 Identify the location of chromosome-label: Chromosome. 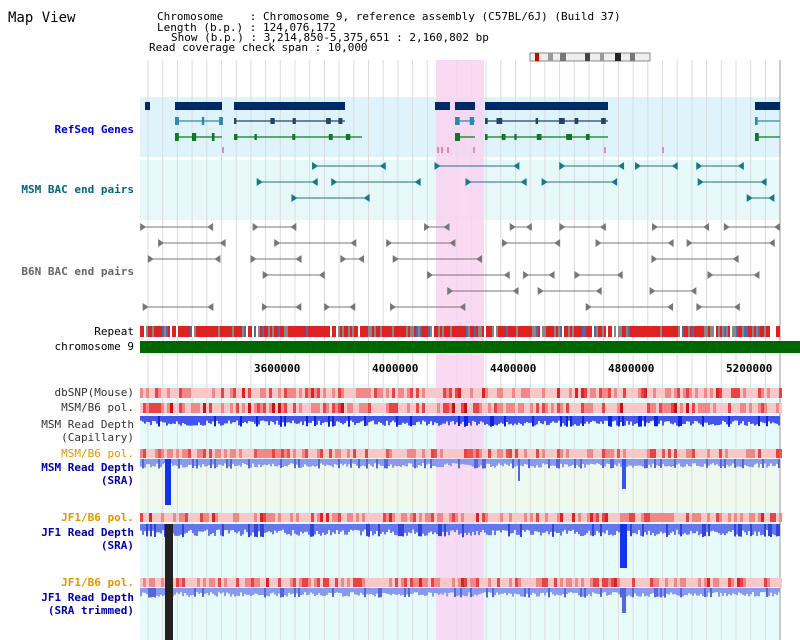
(190, 16).